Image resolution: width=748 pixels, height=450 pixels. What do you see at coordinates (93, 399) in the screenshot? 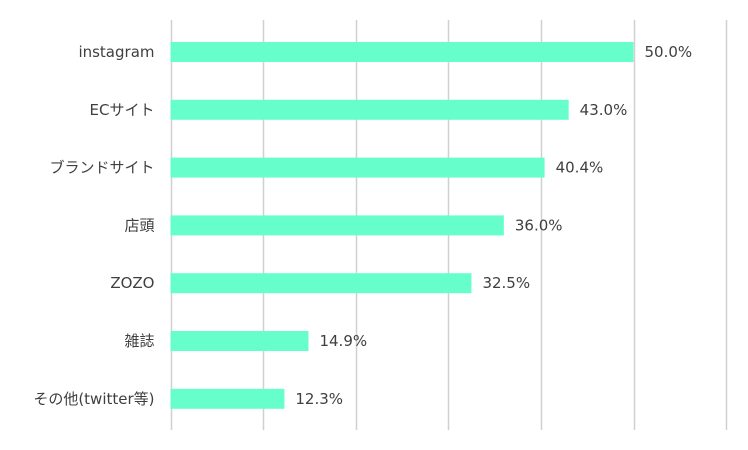
I see `category-label-6: その他(twitter等)` at bounding box center [93, 399].